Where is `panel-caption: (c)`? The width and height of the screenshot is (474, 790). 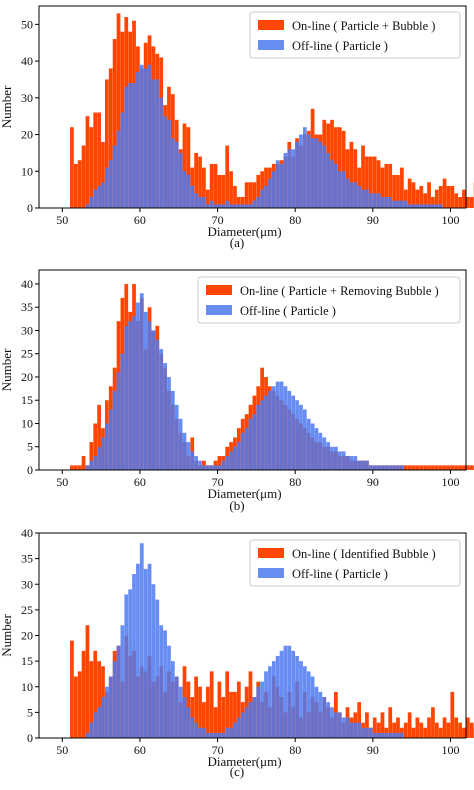 panel-caption: (c) is located at coordinates (237, 771).